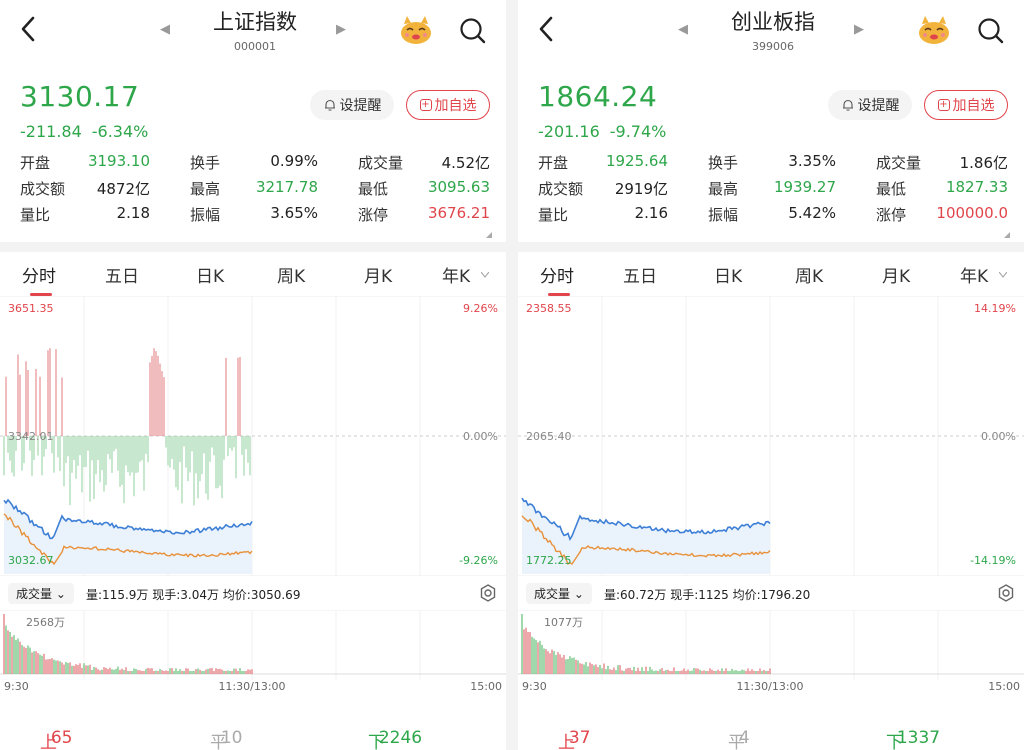 The height and width of the screenshot is (750, 1024). I want to click on stat-label: 换手, so click(723, 163).